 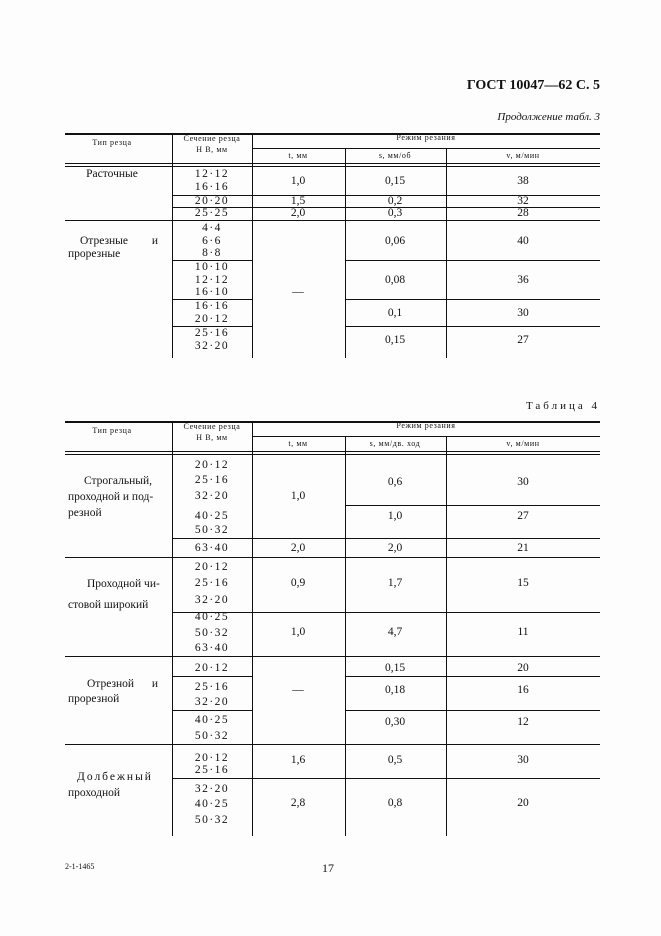 What do you see at coordinates (298, 803) in the screenshot?
I see `t-cell: 2,8` at bounding box center [298, 803].